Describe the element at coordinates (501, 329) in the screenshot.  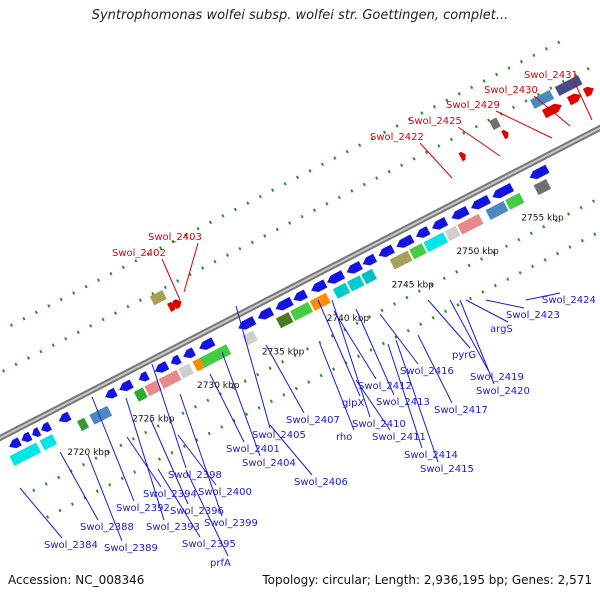
I see `gene-label-reverse: argS` at that location.